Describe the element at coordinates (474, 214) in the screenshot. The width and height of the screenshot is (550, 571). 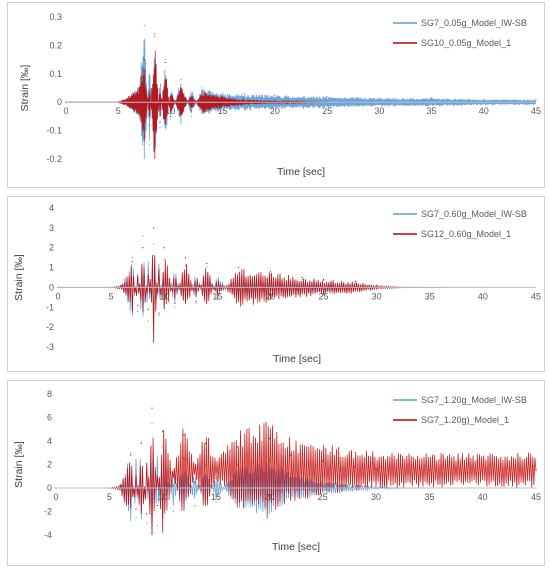
I see `legend-entry: SG7_0.60g_Model_IW-SB` at that location.